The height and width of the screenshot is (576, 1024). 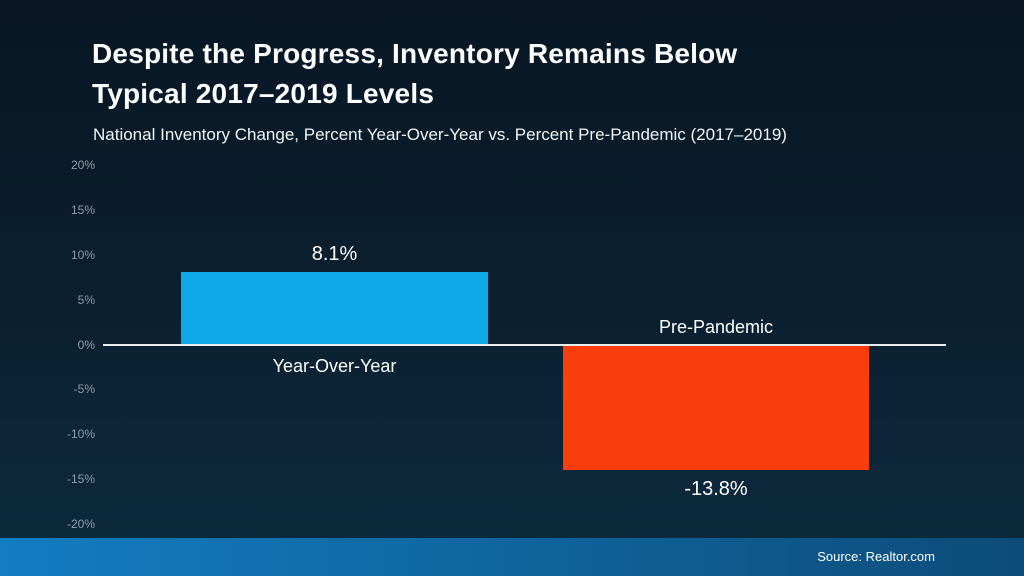 What do you see at coordinates (512, 557) in the screenshot?
I see `footer-bar: Source: Realtor.com` at bounding box center [512, 557].